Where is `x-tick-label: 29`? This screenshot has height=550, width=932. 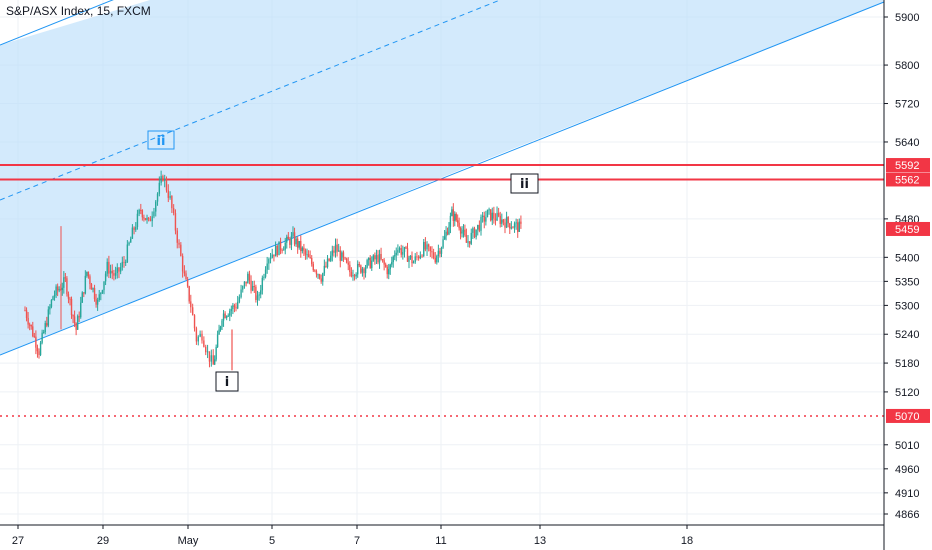 x-tick-label: 29 is located at coordinates (103, 541).